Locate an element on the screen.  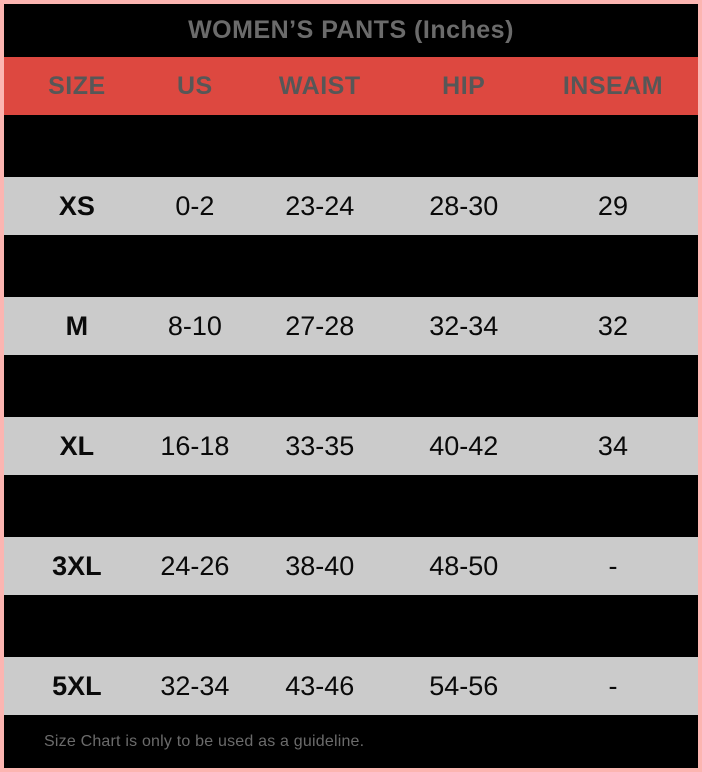
cell-us: 8-10 is located at coordinates (194, 325).